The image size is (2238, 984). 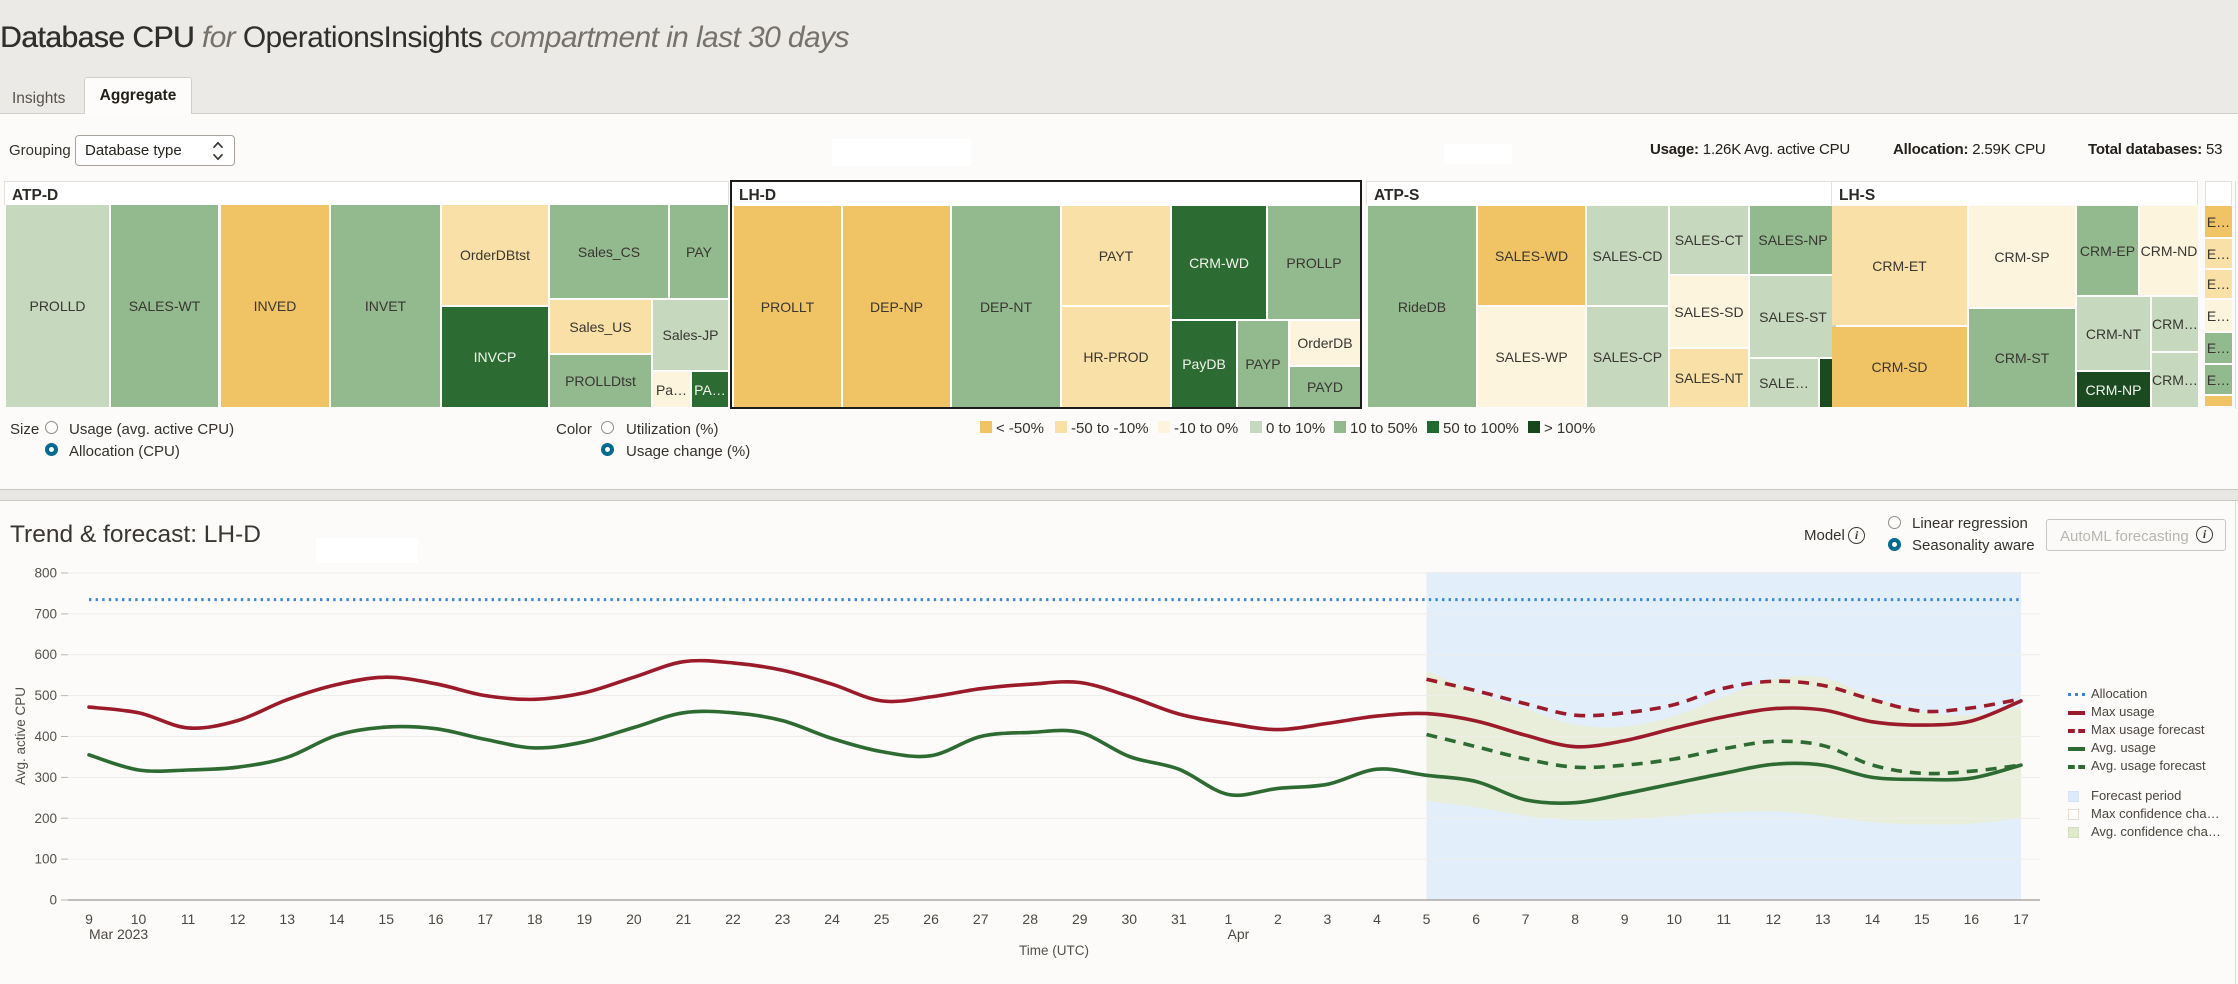 What do you see at coordinates (45, 818) in the screenshot?
I see `svg-text: 200` at bounding box center [45, 818].